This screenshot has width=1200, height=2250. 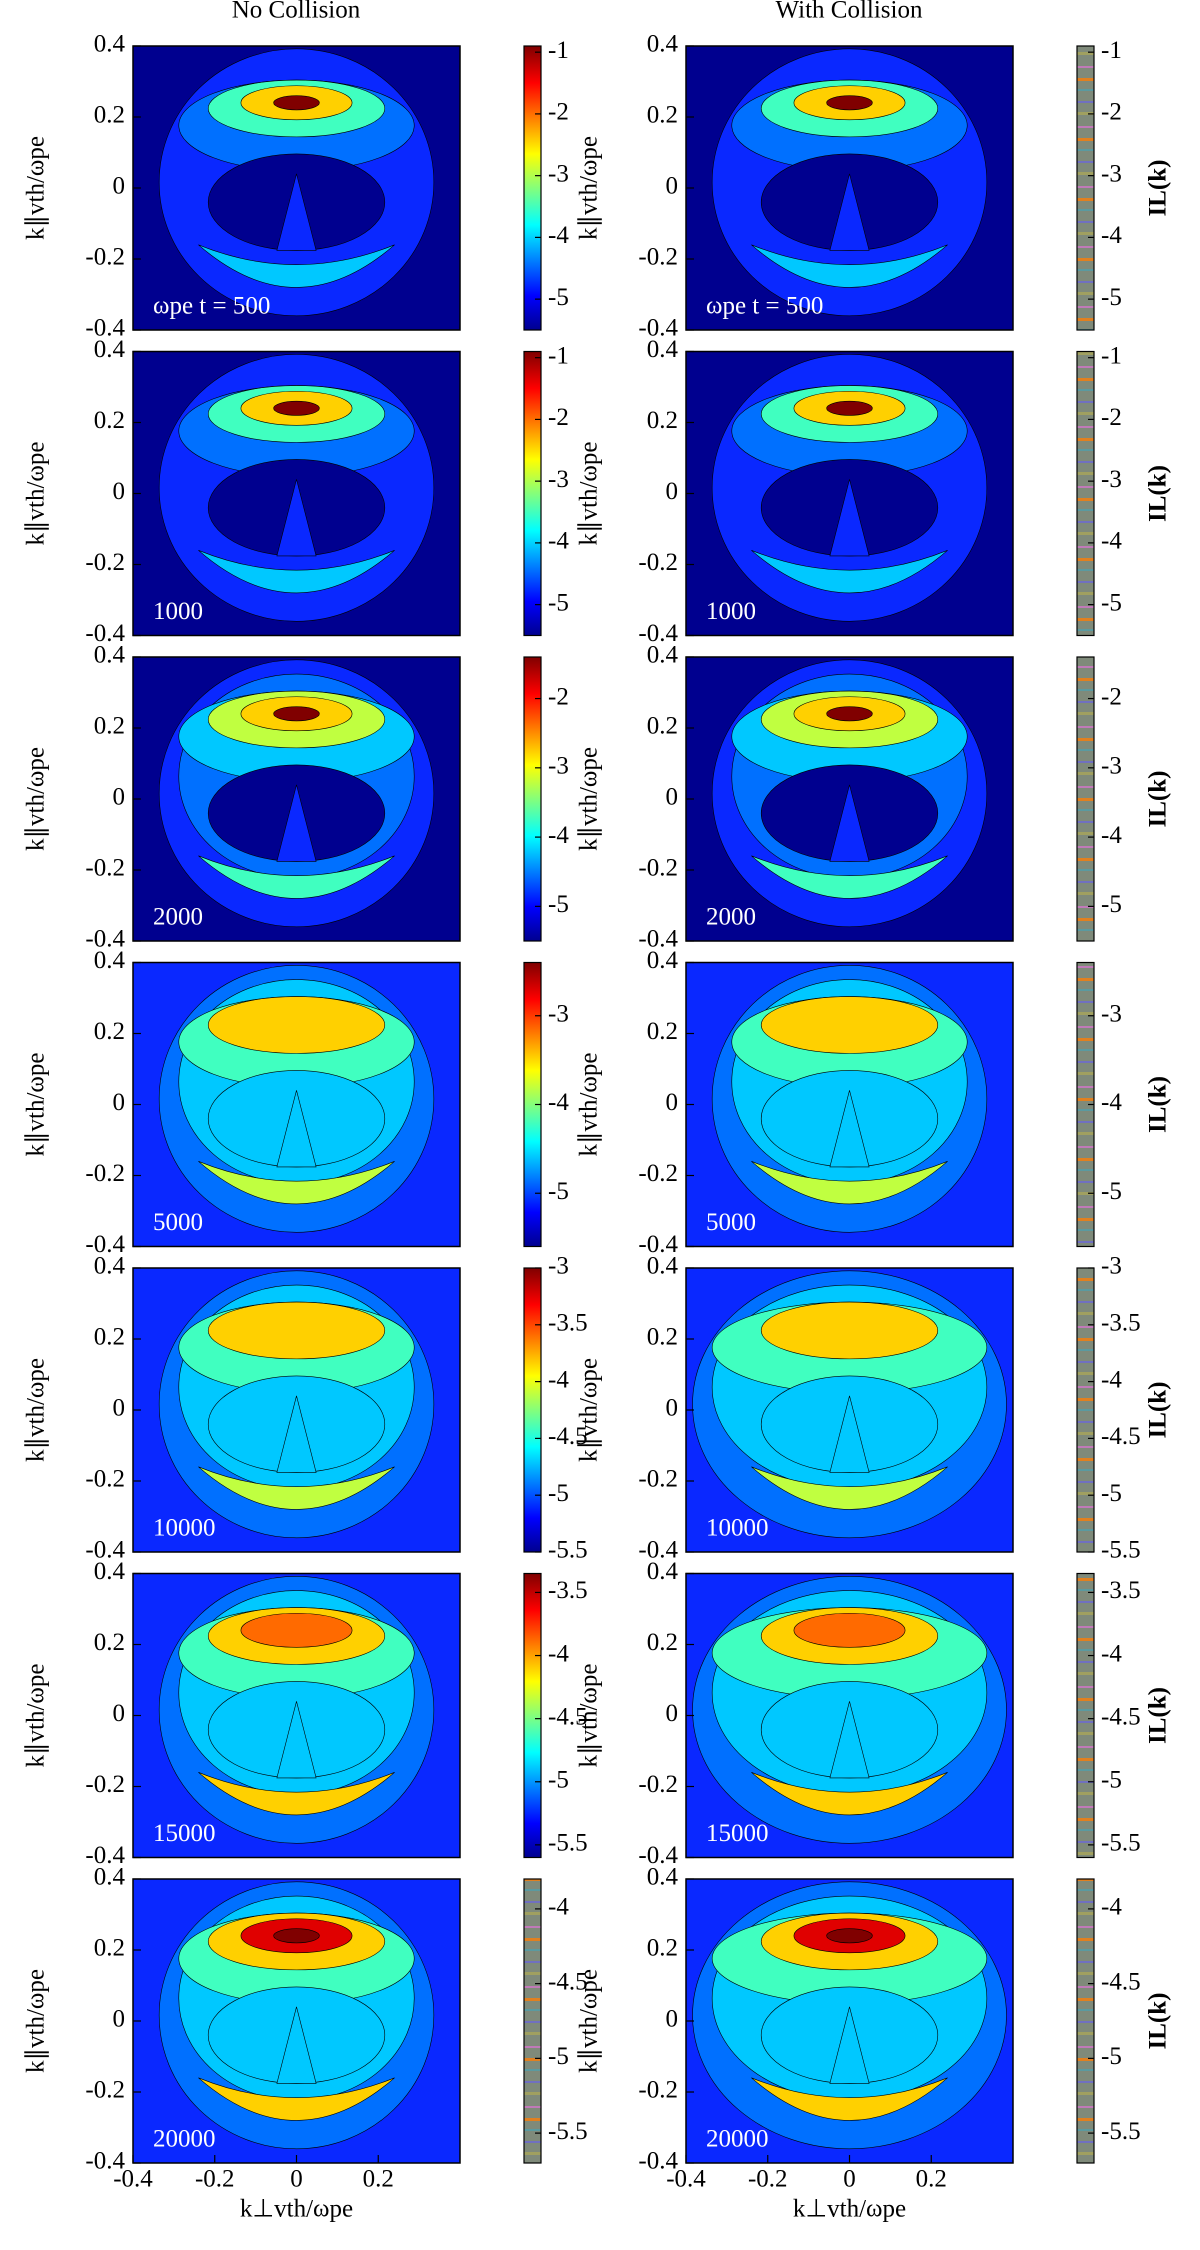 What do you see at coordinates (378, 2179) in the screenshot?
I see `x-tick-label: 0.2` at bounding box center [378, 2179].